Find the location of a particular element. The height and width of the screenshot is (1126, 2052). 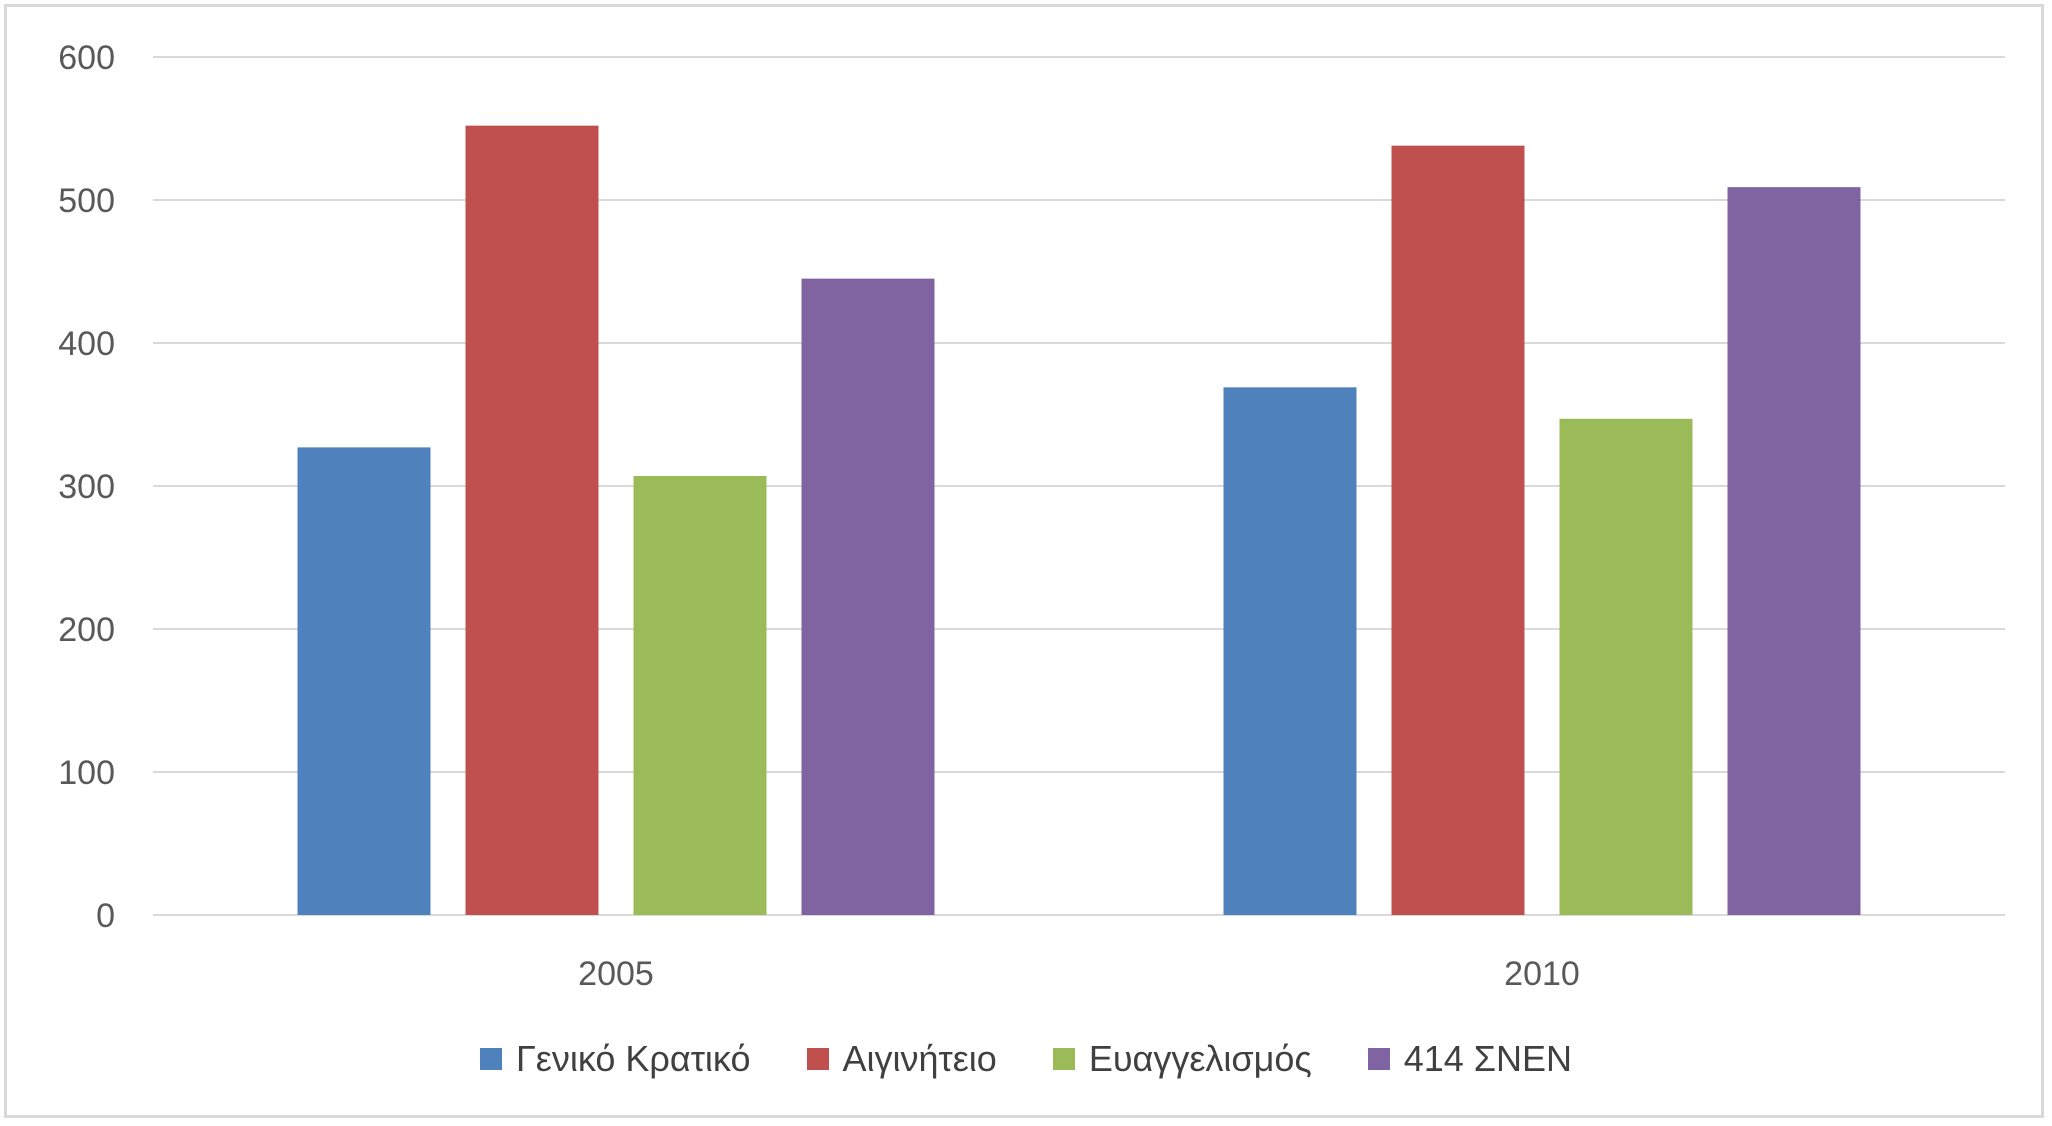

y-tick-label: 100 is located at coordinates (86, 773).